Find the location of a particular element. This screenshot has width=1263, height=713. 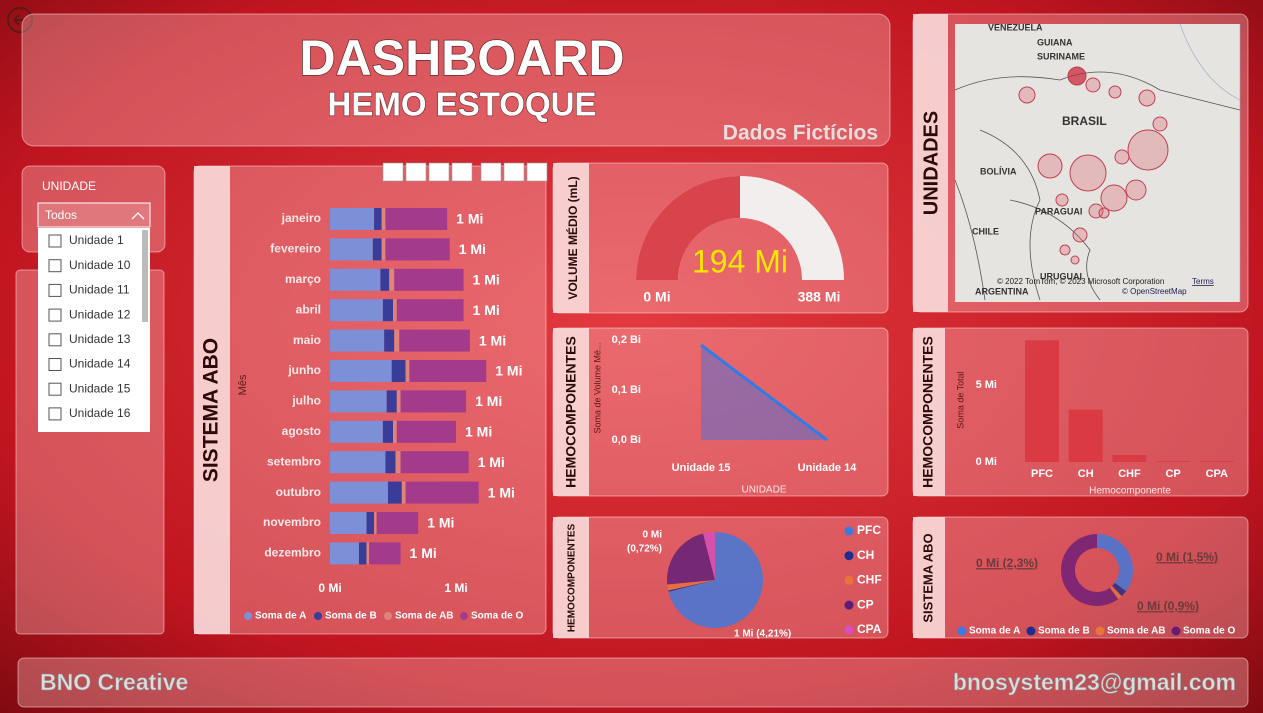

axis-title: Hemocomponente is located at coordinates (1130, 491).